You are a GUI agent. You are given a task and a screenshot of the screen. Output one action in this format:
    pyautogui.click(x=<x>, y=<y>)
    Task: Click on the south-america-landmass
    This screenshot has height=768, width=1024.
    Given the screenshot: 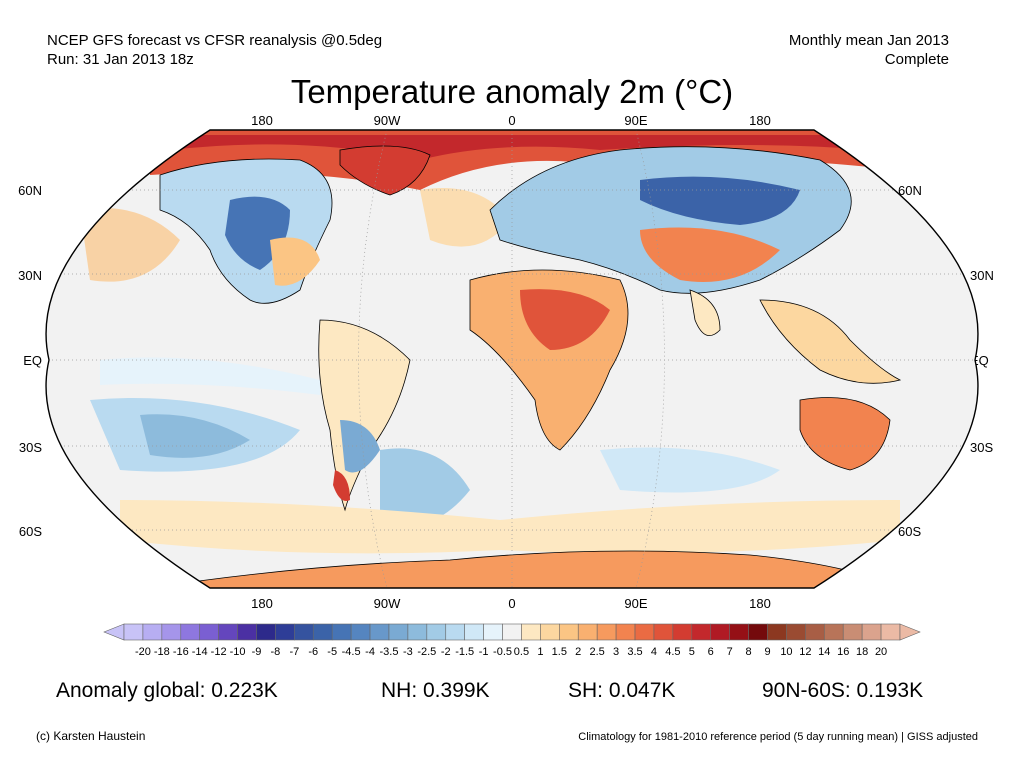 What is the action you would take?
    pyautogui.click(x=364, y=415)
    